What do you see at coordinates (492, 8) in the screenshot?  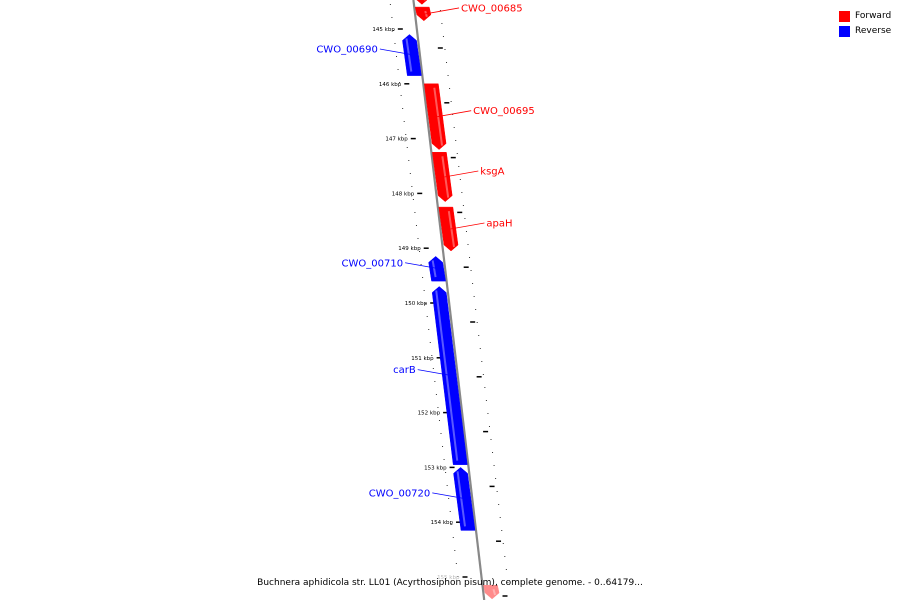 I see `gene-label: CWO_00685` at bounding box center [492, 8].